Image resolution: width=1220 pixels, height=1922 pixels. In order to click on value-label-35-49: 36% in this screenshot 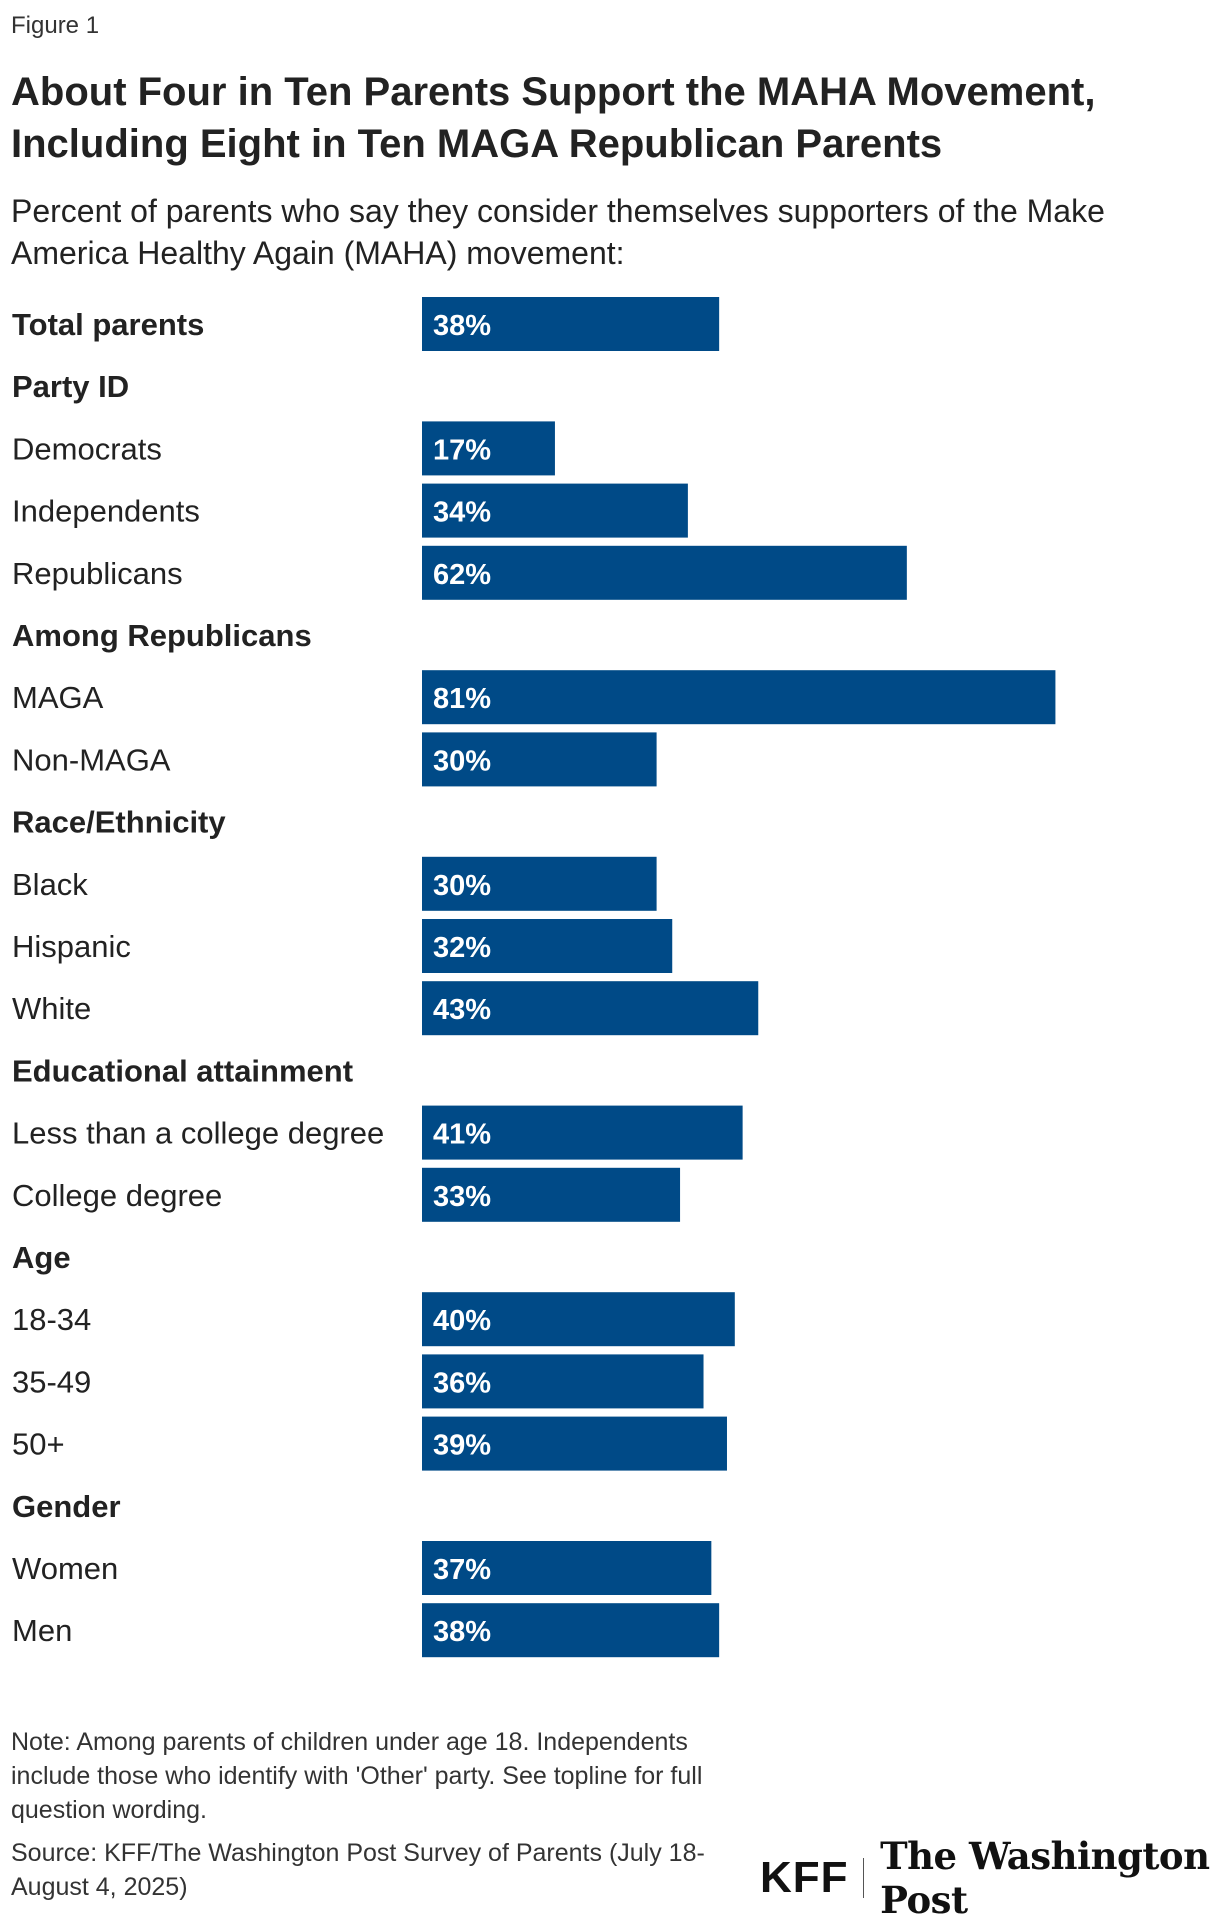, I will do `click(462, 1383)`.